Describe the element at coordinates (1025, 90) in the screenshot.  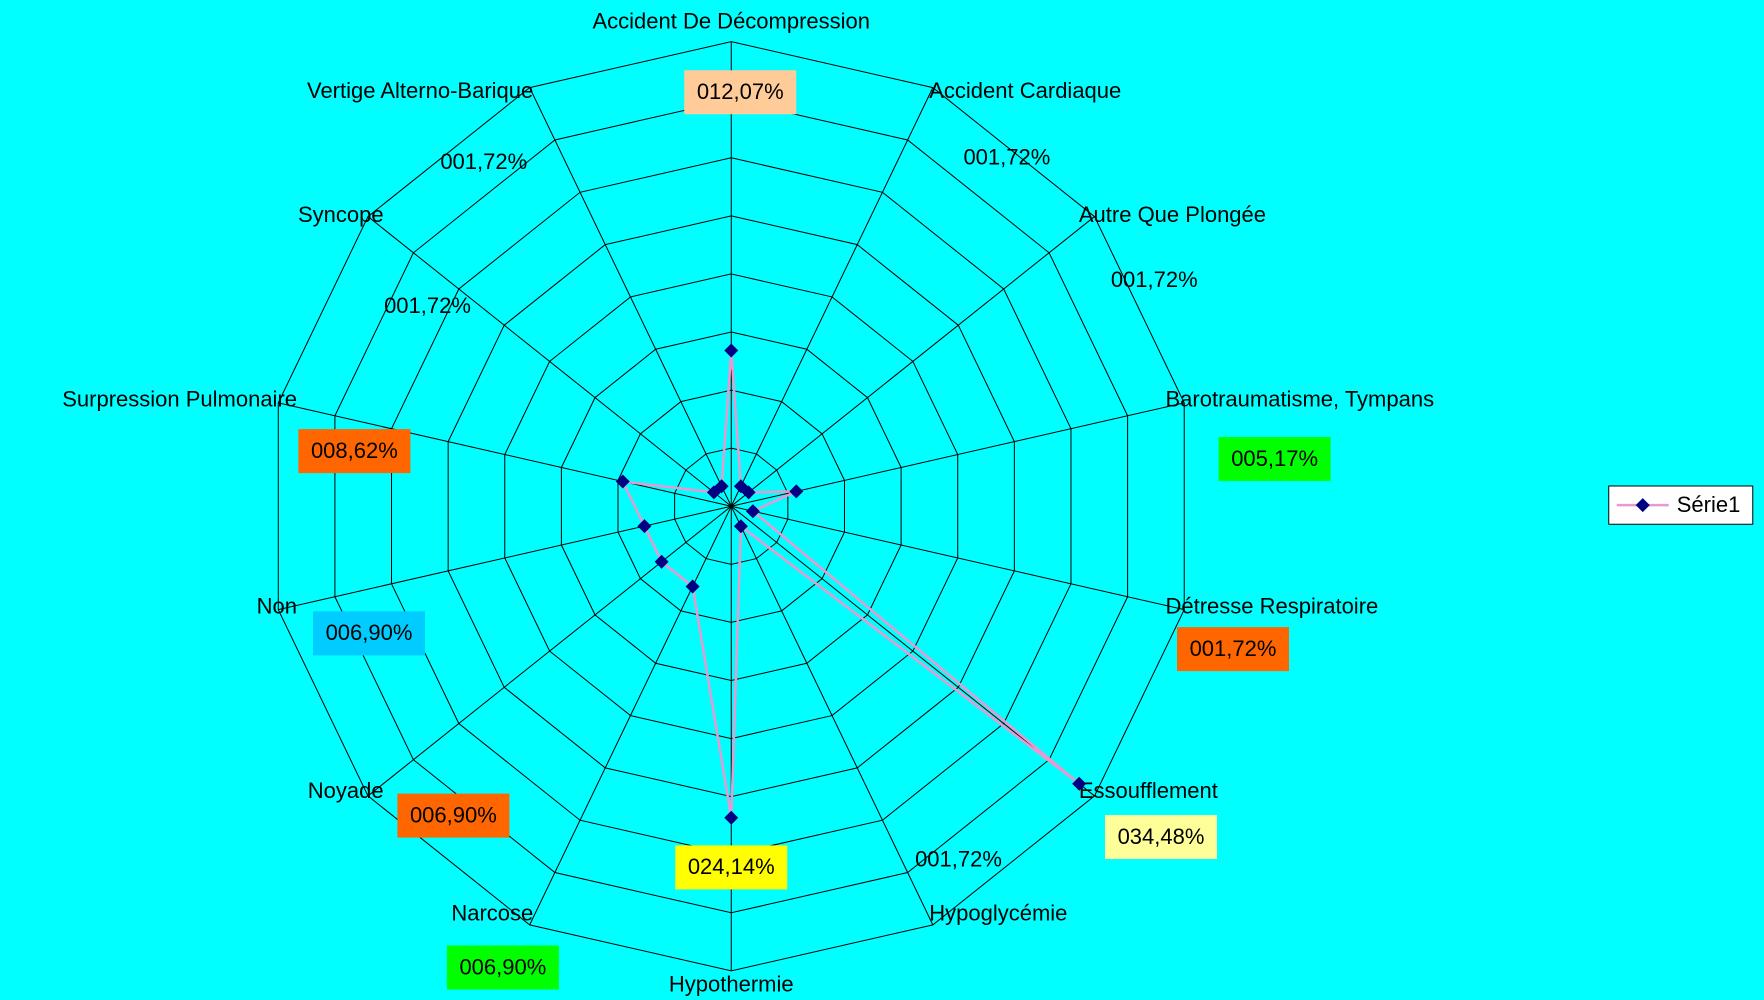
I see `category-label: Accident Cardiaque` at that location.